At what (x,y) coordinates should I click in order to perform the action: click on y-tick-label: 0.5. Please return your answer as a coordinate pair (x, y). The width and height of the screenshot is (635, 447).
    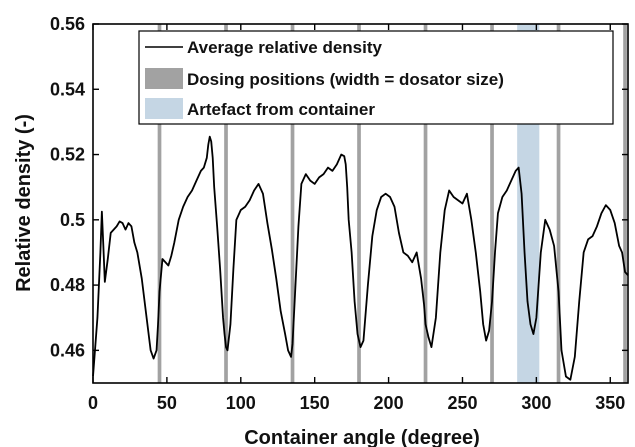
    Looking at the image, I should click on (72, 220).